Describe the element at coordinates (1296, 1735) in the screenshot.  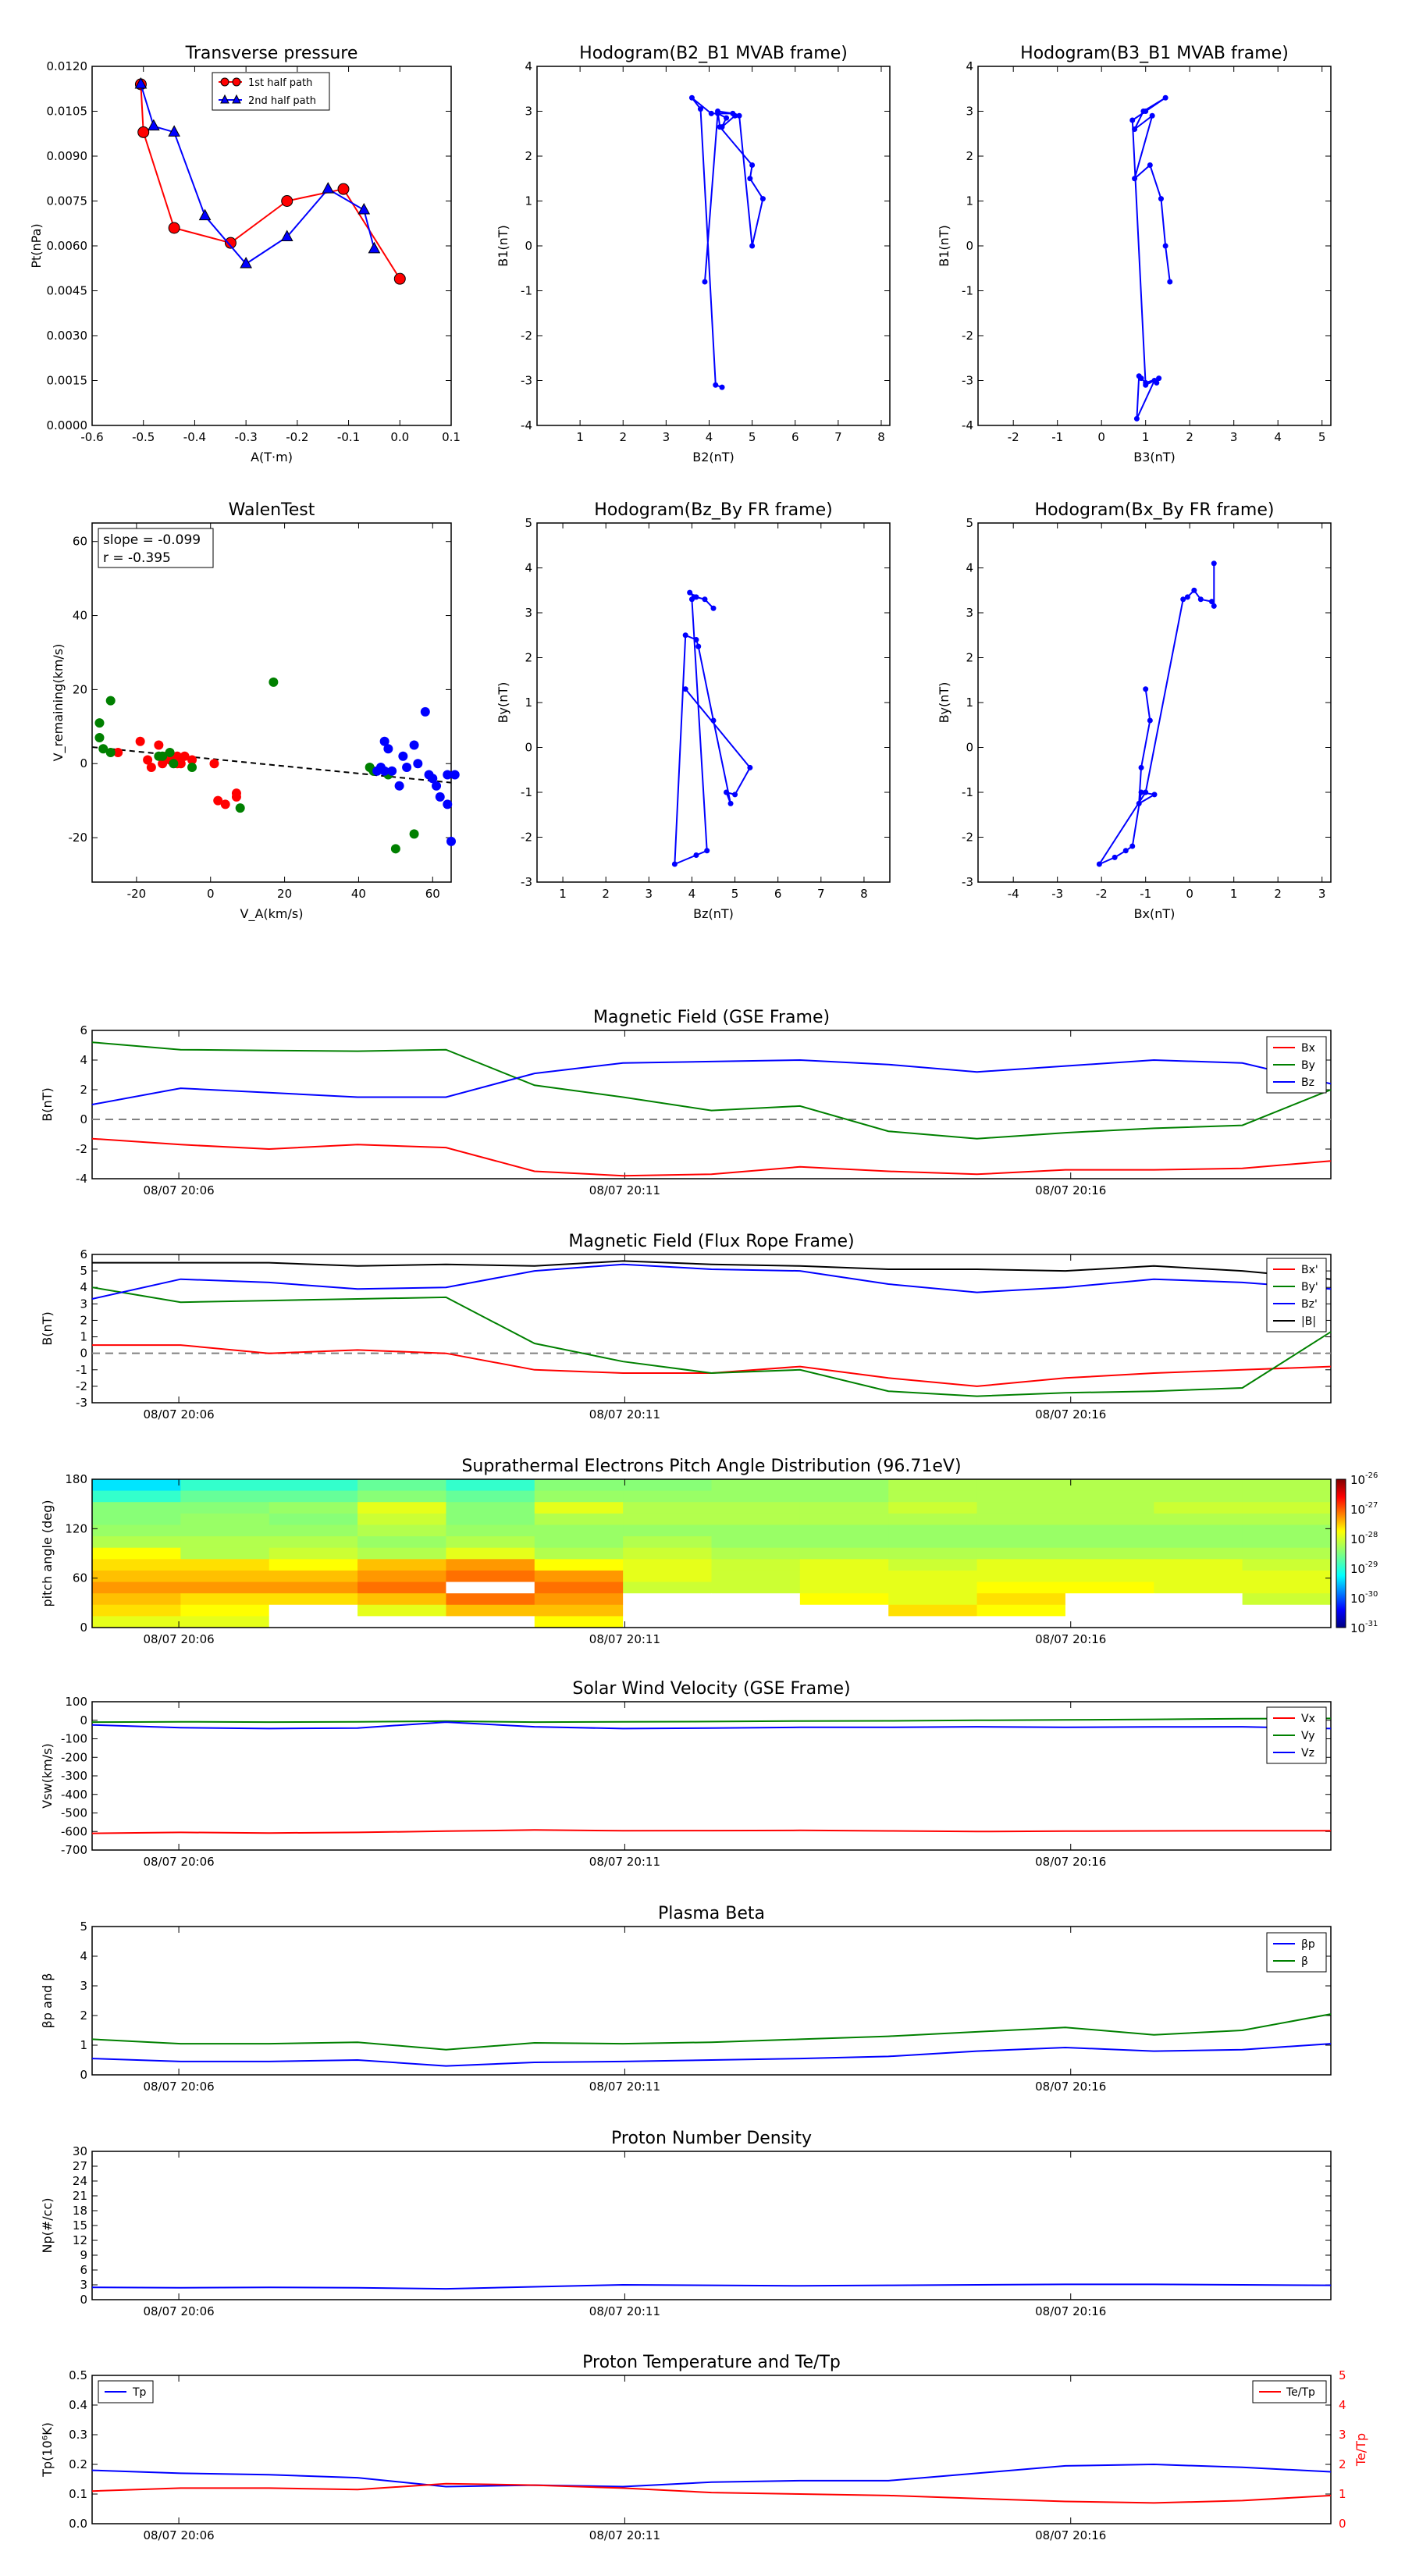
I see `legend: Vx Vy Vz` at that location.